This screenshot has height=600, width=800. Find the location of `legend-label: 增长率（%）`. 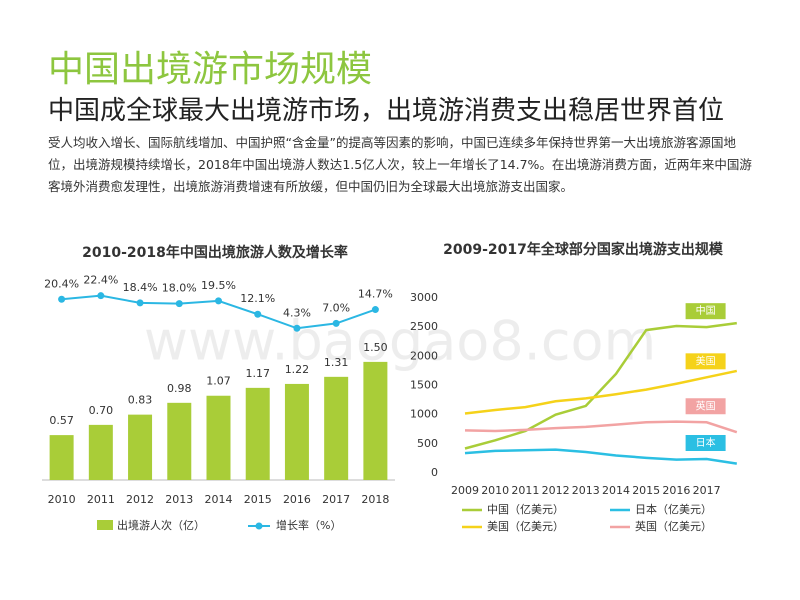

legend-label: 增长率（%） is located at coordinates (308, 525).